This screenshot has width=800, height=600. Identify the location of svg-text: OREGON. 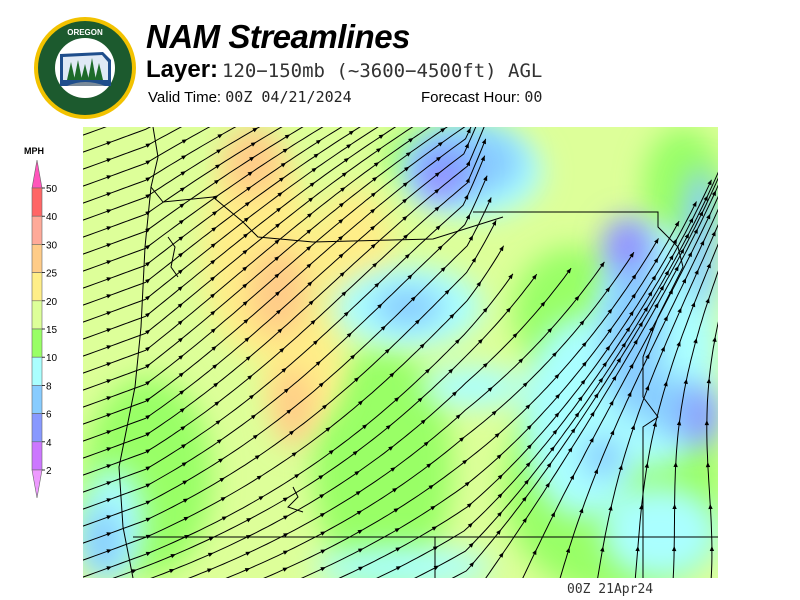
(85, 32).